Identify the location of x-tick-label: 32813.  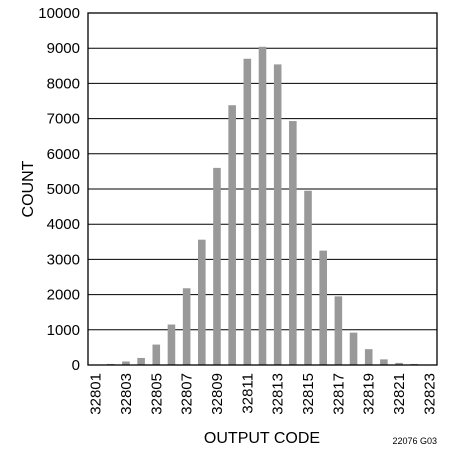
(278, 394).